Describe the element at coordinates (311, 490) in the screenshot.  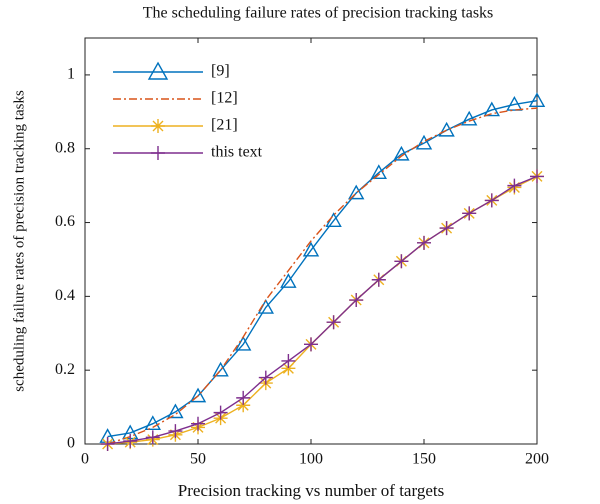
I see `x-axis-label: Precision tracking vs number of targets` at that location.